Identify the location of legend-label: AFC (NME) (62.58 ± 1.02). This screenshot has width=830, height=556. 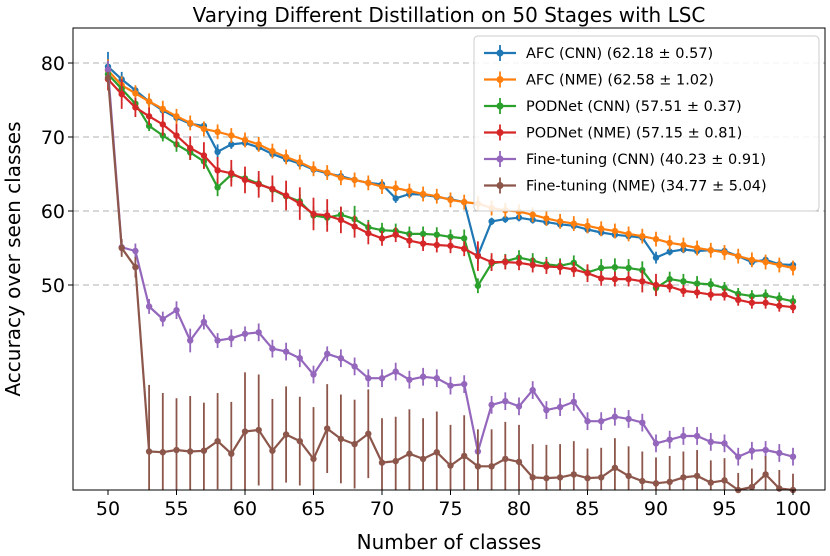
(620, 81).